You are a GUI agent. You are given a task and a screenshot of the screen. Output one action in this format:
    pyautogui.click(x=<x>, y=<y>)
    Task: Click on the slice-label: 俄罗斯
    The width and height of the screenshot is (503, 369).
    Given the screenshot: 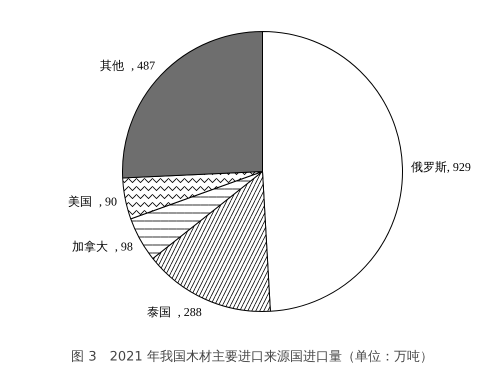 What is the action you would take?
    pyautogui.click(x=428, y=167)
    